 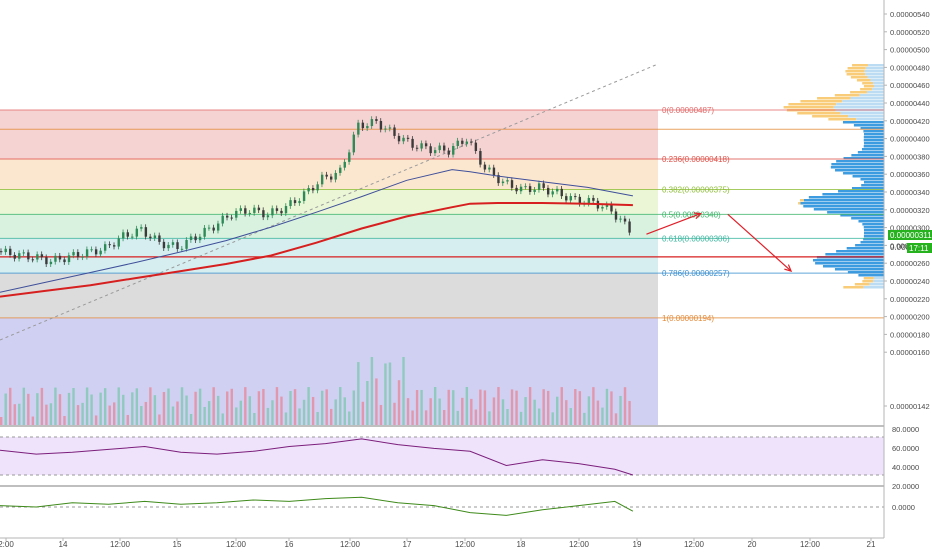 What do you see at coordinates (63, 544) in the screenshot?
I see `time-tick-label: 14` at bounding box center [63, 544].